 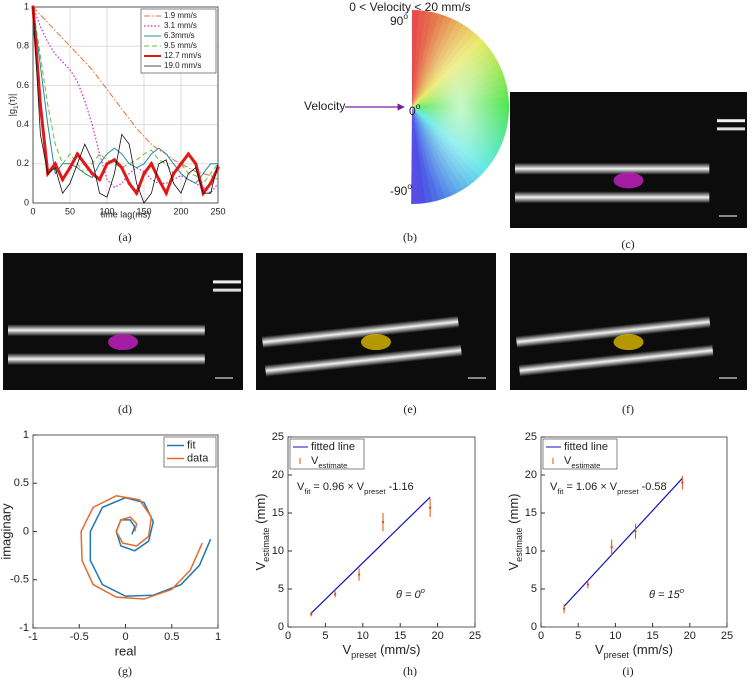 What do you see at coordinates (627, 671) in the screenshot?
I see `caption: (i)` at bounding box center [627, 671].